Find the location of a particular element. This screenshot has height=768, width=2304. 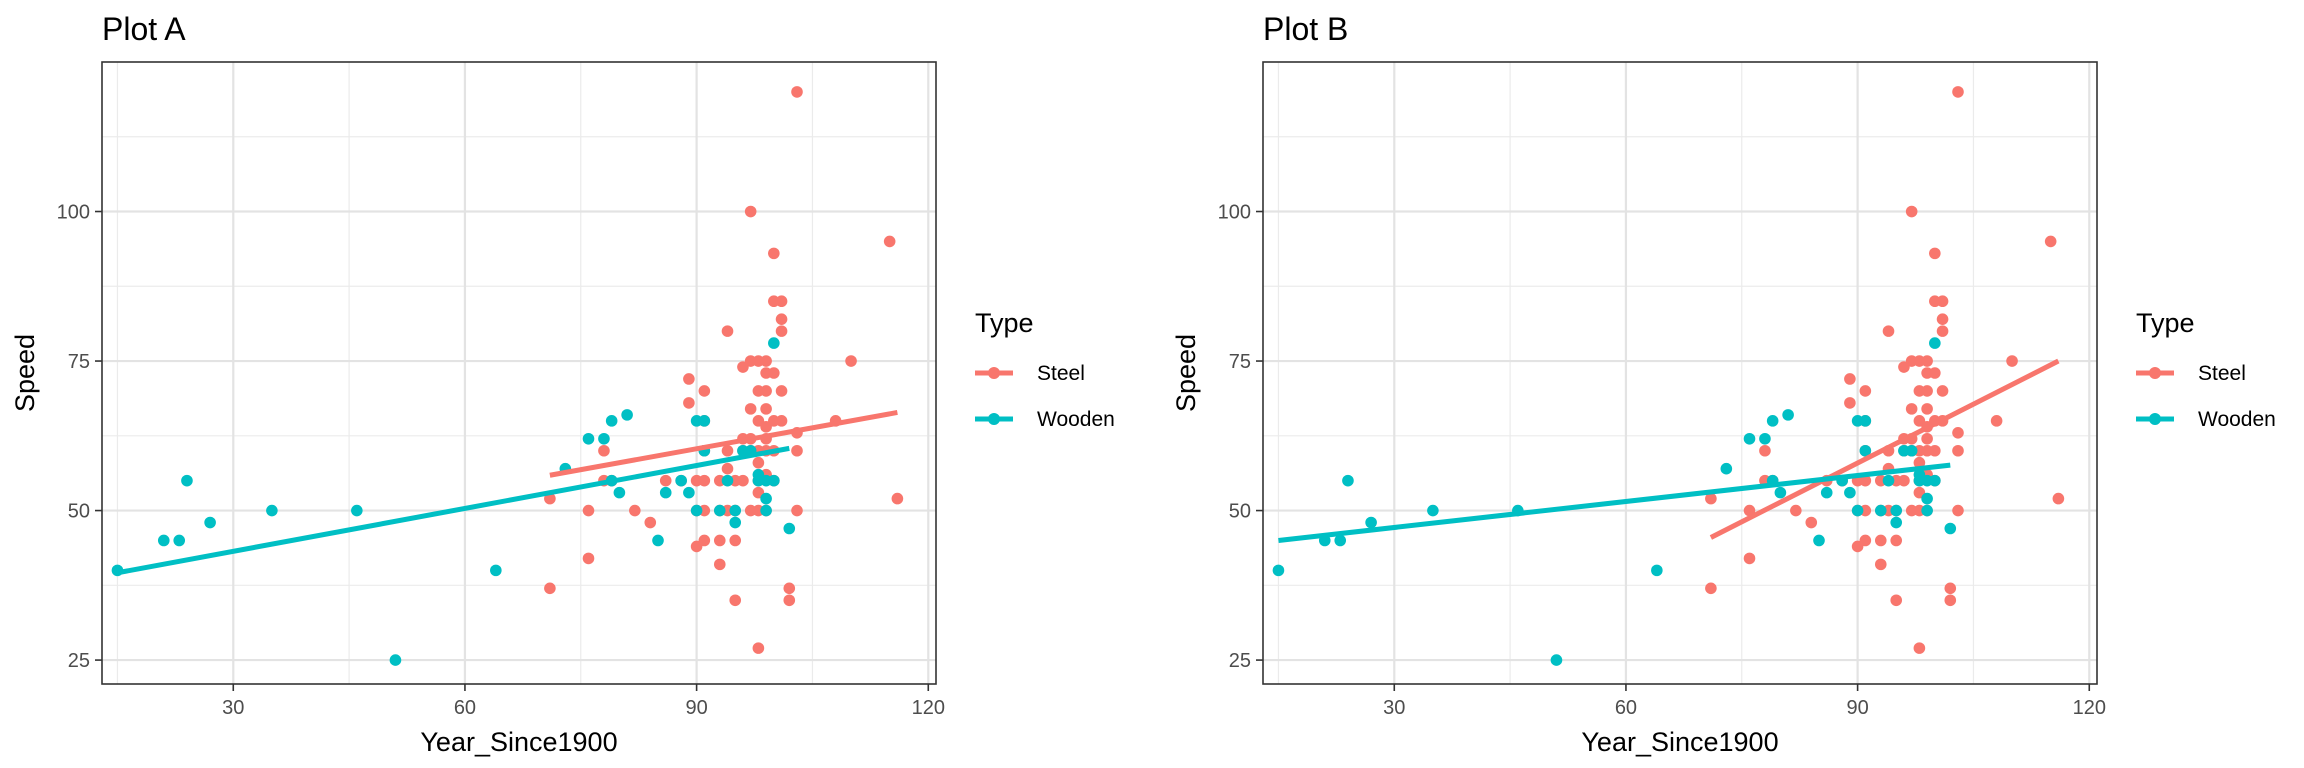

x-tick-label: 60 is located at coordinates (465, 708).